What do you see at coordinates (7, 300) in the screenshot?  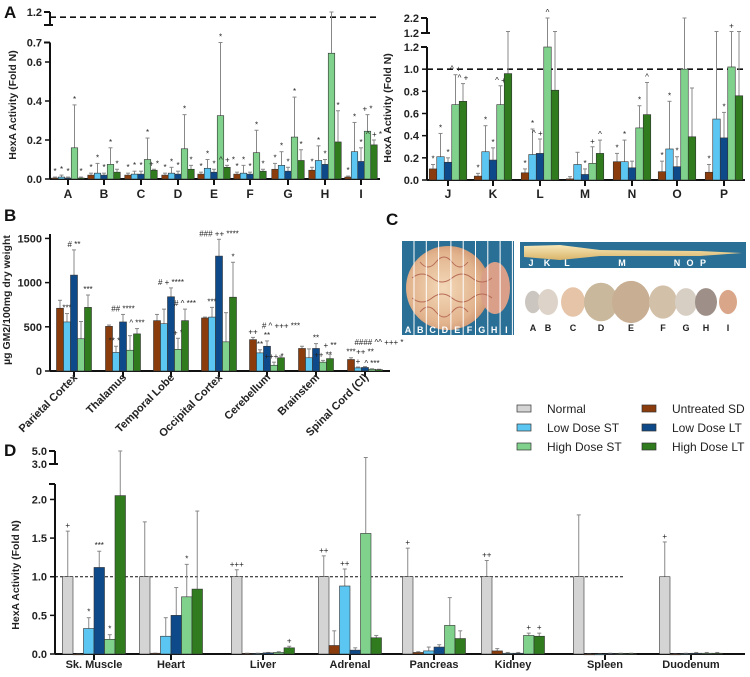 I see `y-axis-title: µg GM2/100mg dry weight` at bounding box center [7, 300].